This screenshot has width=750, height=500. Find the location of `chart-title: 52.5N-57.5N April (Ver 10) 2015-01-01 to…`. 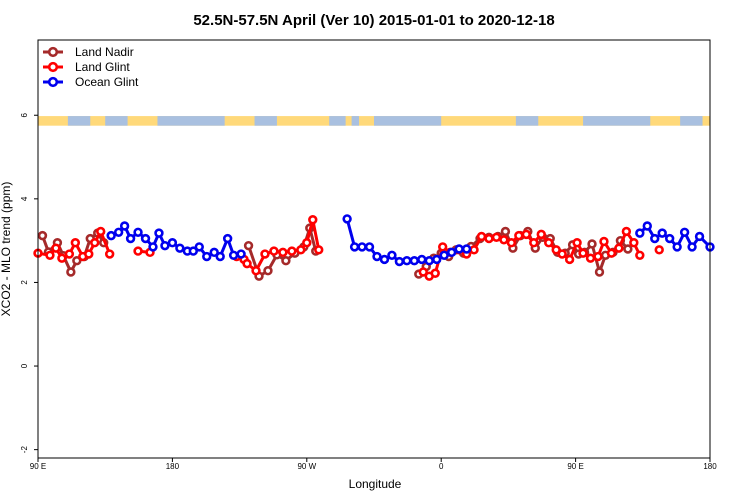

chart-title: 52.5N-57.5N April (Ver 10) 2015-01-01 to… is located at coordinates (373, 20).